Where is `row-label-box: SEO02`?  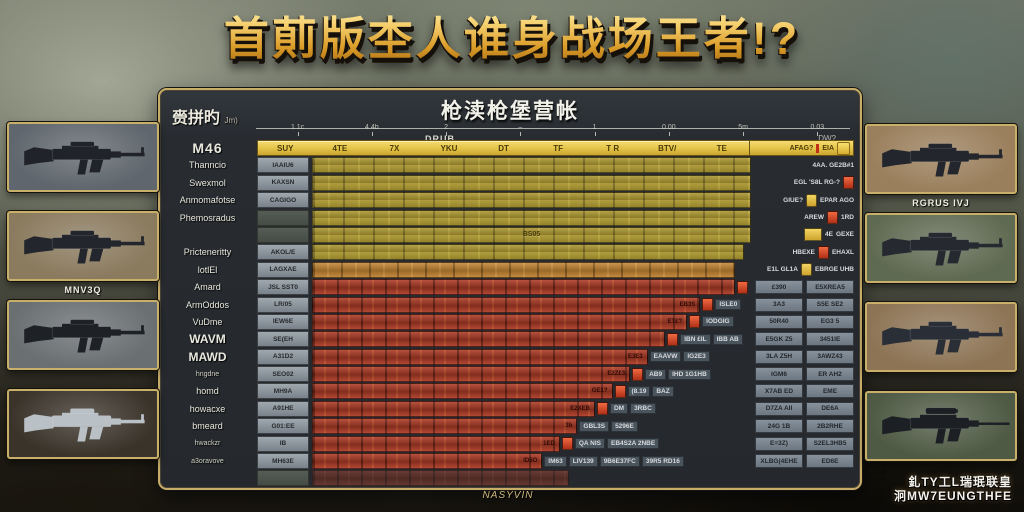 row-label-box: SEO02 is located at coordinates (283, 374).